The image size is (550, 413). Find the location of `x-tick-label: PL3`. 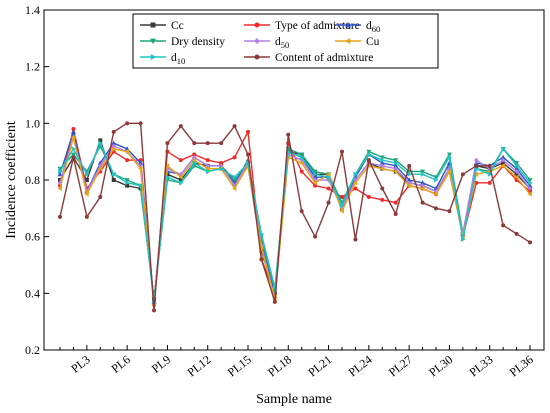

x-tick-label: PL3 is located at coordinates (80, 363).